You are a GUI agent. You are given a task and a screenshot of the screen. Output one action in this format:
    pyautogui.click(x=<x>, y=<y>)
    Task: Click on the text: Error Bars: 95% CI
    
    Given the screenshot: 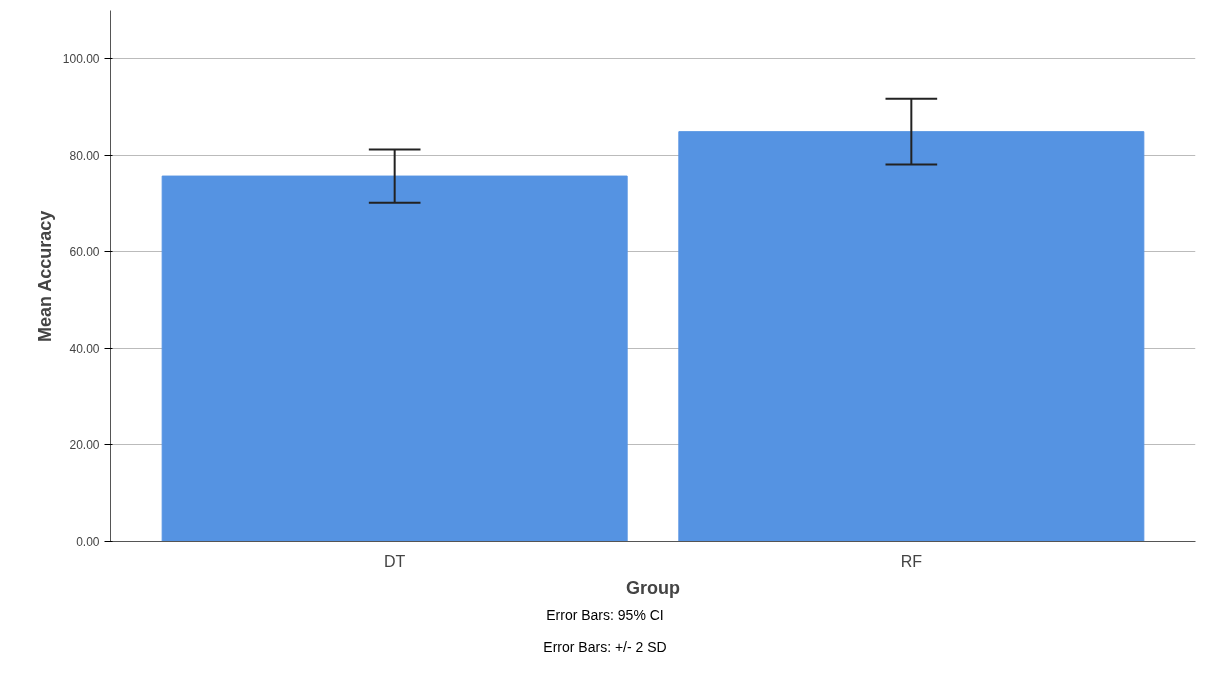 What is the action you would take?
    pyautogui.click(x=605, y=615)
    